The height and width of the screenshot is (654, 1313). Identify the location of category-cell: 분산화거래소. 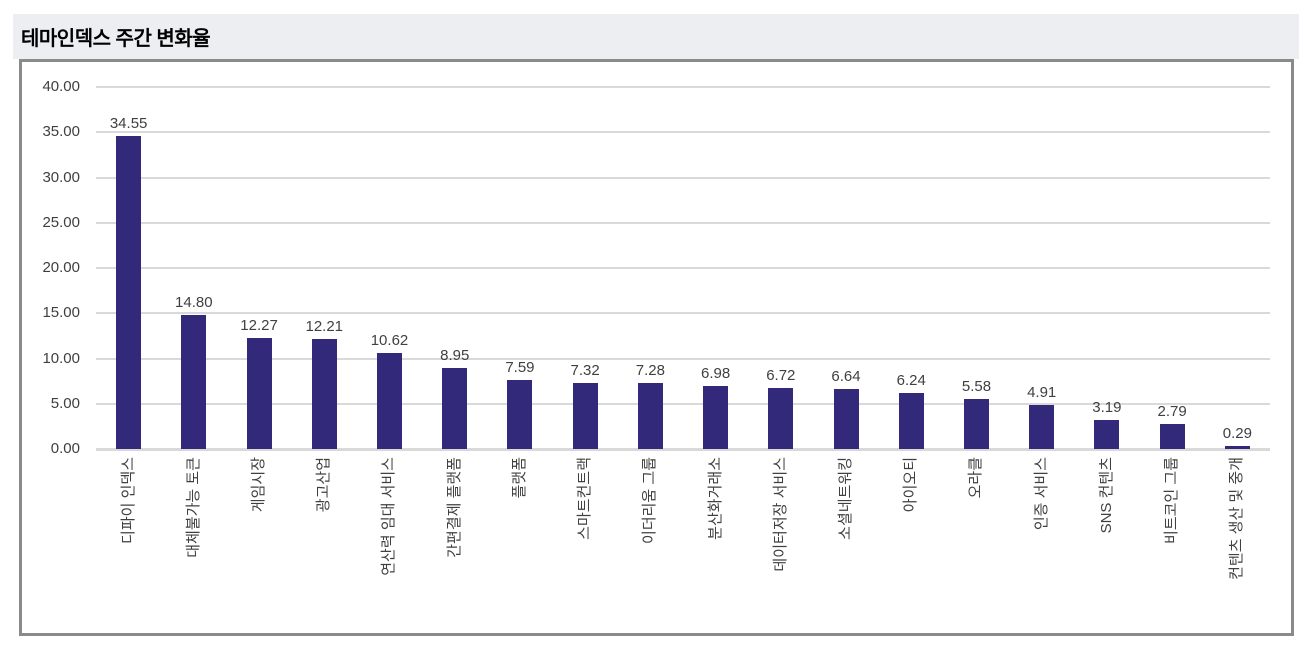
(715, 547).